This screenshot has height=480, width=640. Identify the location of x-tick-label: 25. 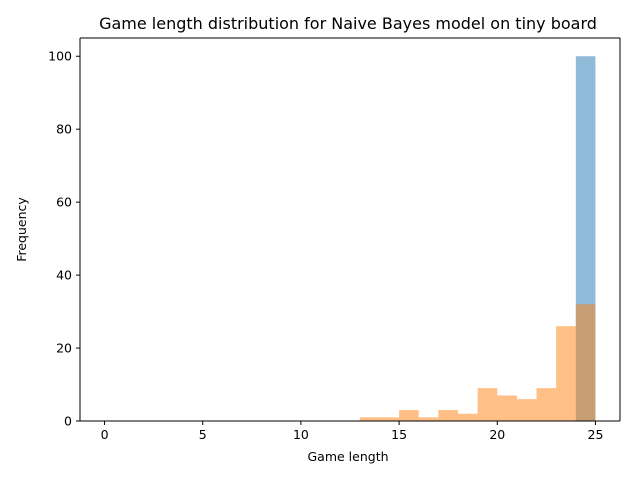
(596, 434).